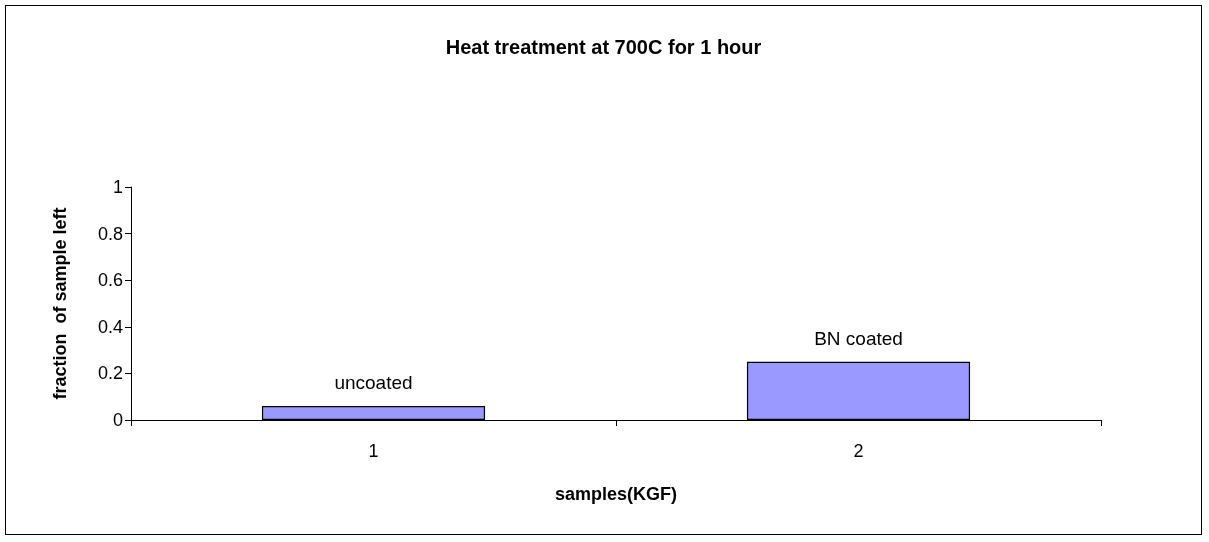 The height and width of the screenshot is (542, 1209). What do you see at coordinates (373, 383) in the screenshot?
I see `annotation: uncoated` at bounding box center [373, 383].